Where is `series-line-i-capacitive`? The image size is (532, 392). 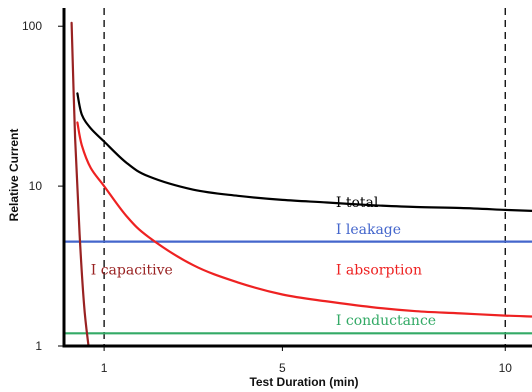
series-line-i-capacitive is located at coordinates (80, 184).